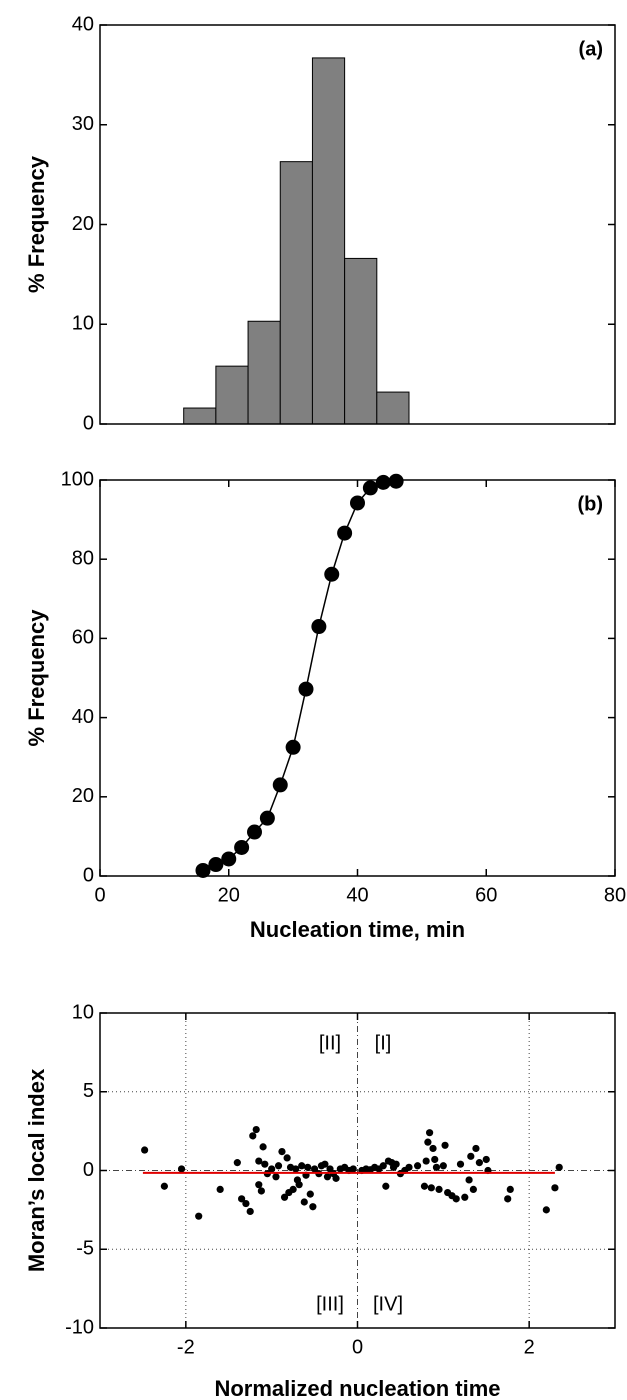 Image resolution: width=627 pixels, height=1400 pixels. Describe the element at coordinates (299, 676) in the screenshot. I see `curve` at that location.